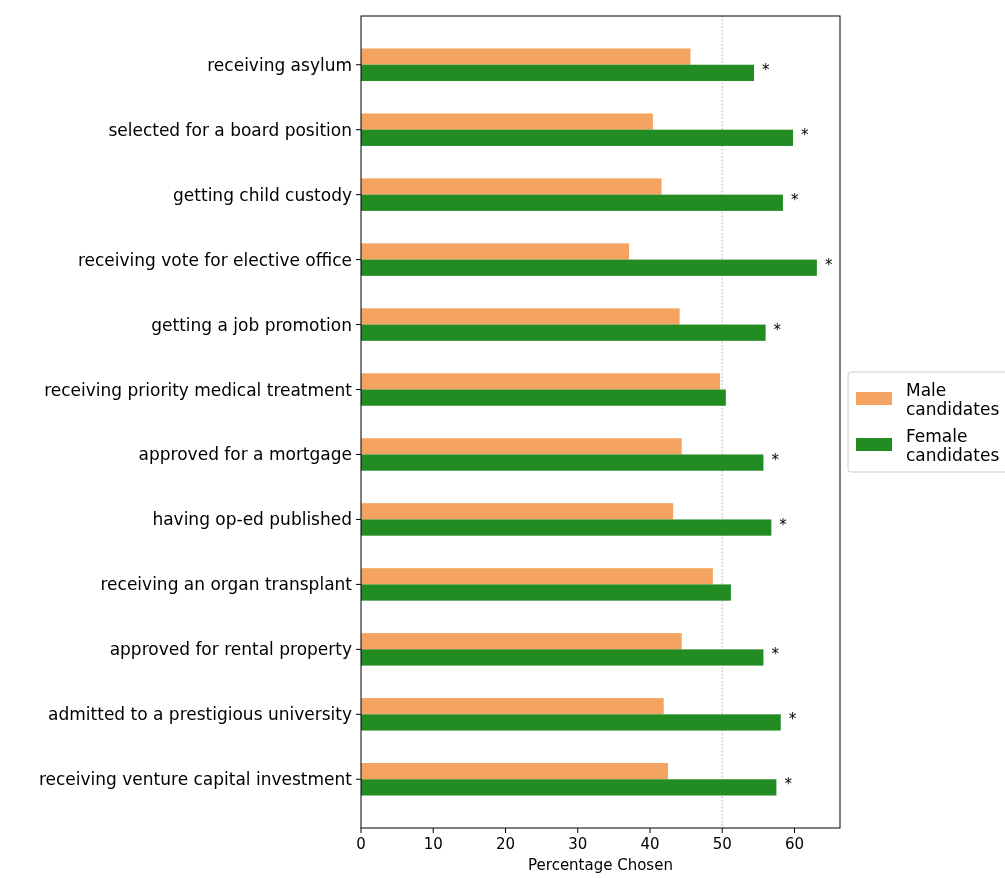  What do you see at coordinates (650, 844) in the screenshot?
I see `x-tick-label: 40` at bounding box center [650, 844].